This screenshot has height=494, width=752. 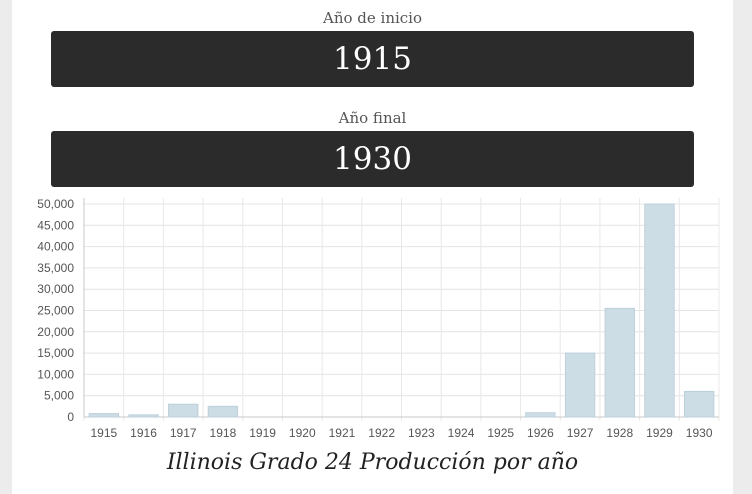 What do you see at coordinates (59, 396) in the screenshot?
I see `y-tick-label: 5,000` at bounding box center [59, 396].